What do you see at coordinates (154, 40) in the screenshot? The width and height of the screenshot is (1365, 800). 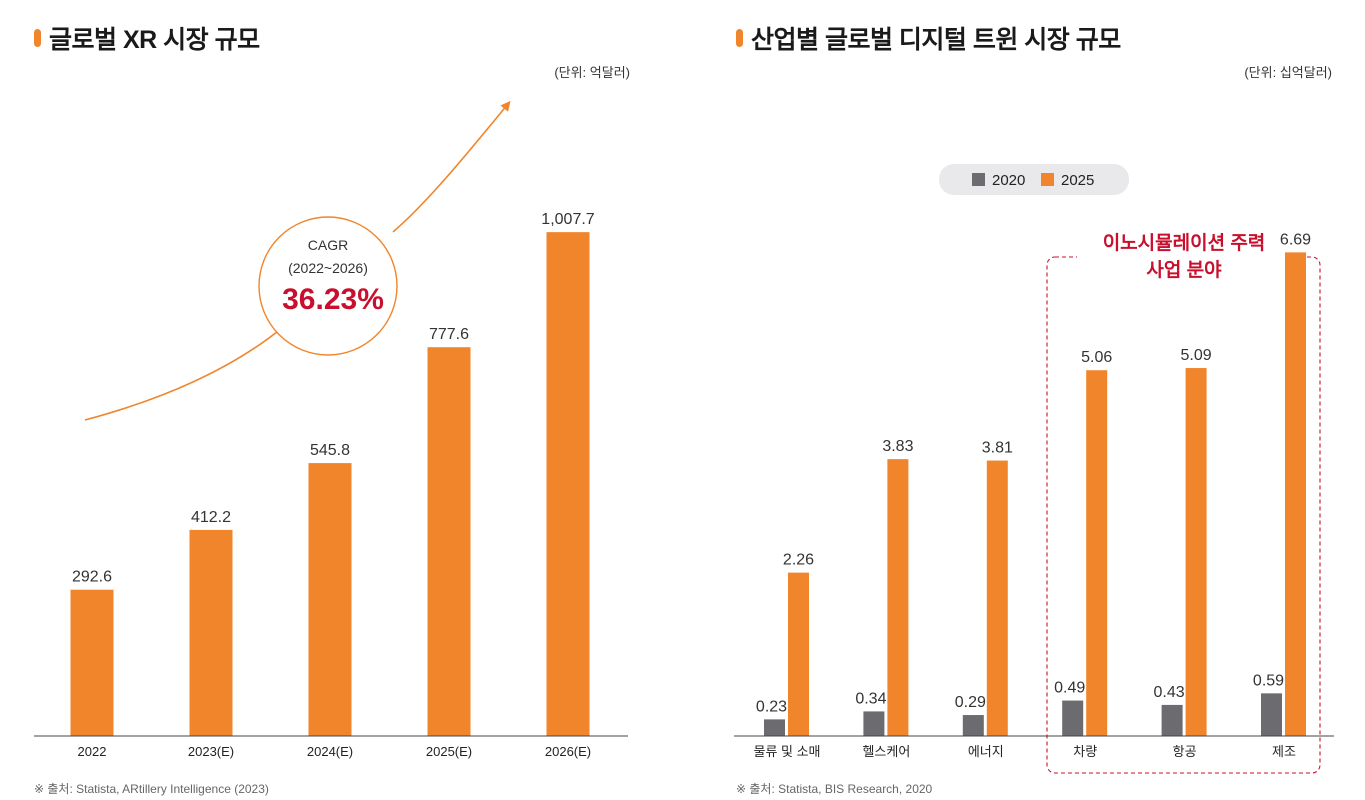 I see `xr-chart-title: 글로벌 XR 시장 규모` at bounding box center [154, 40].